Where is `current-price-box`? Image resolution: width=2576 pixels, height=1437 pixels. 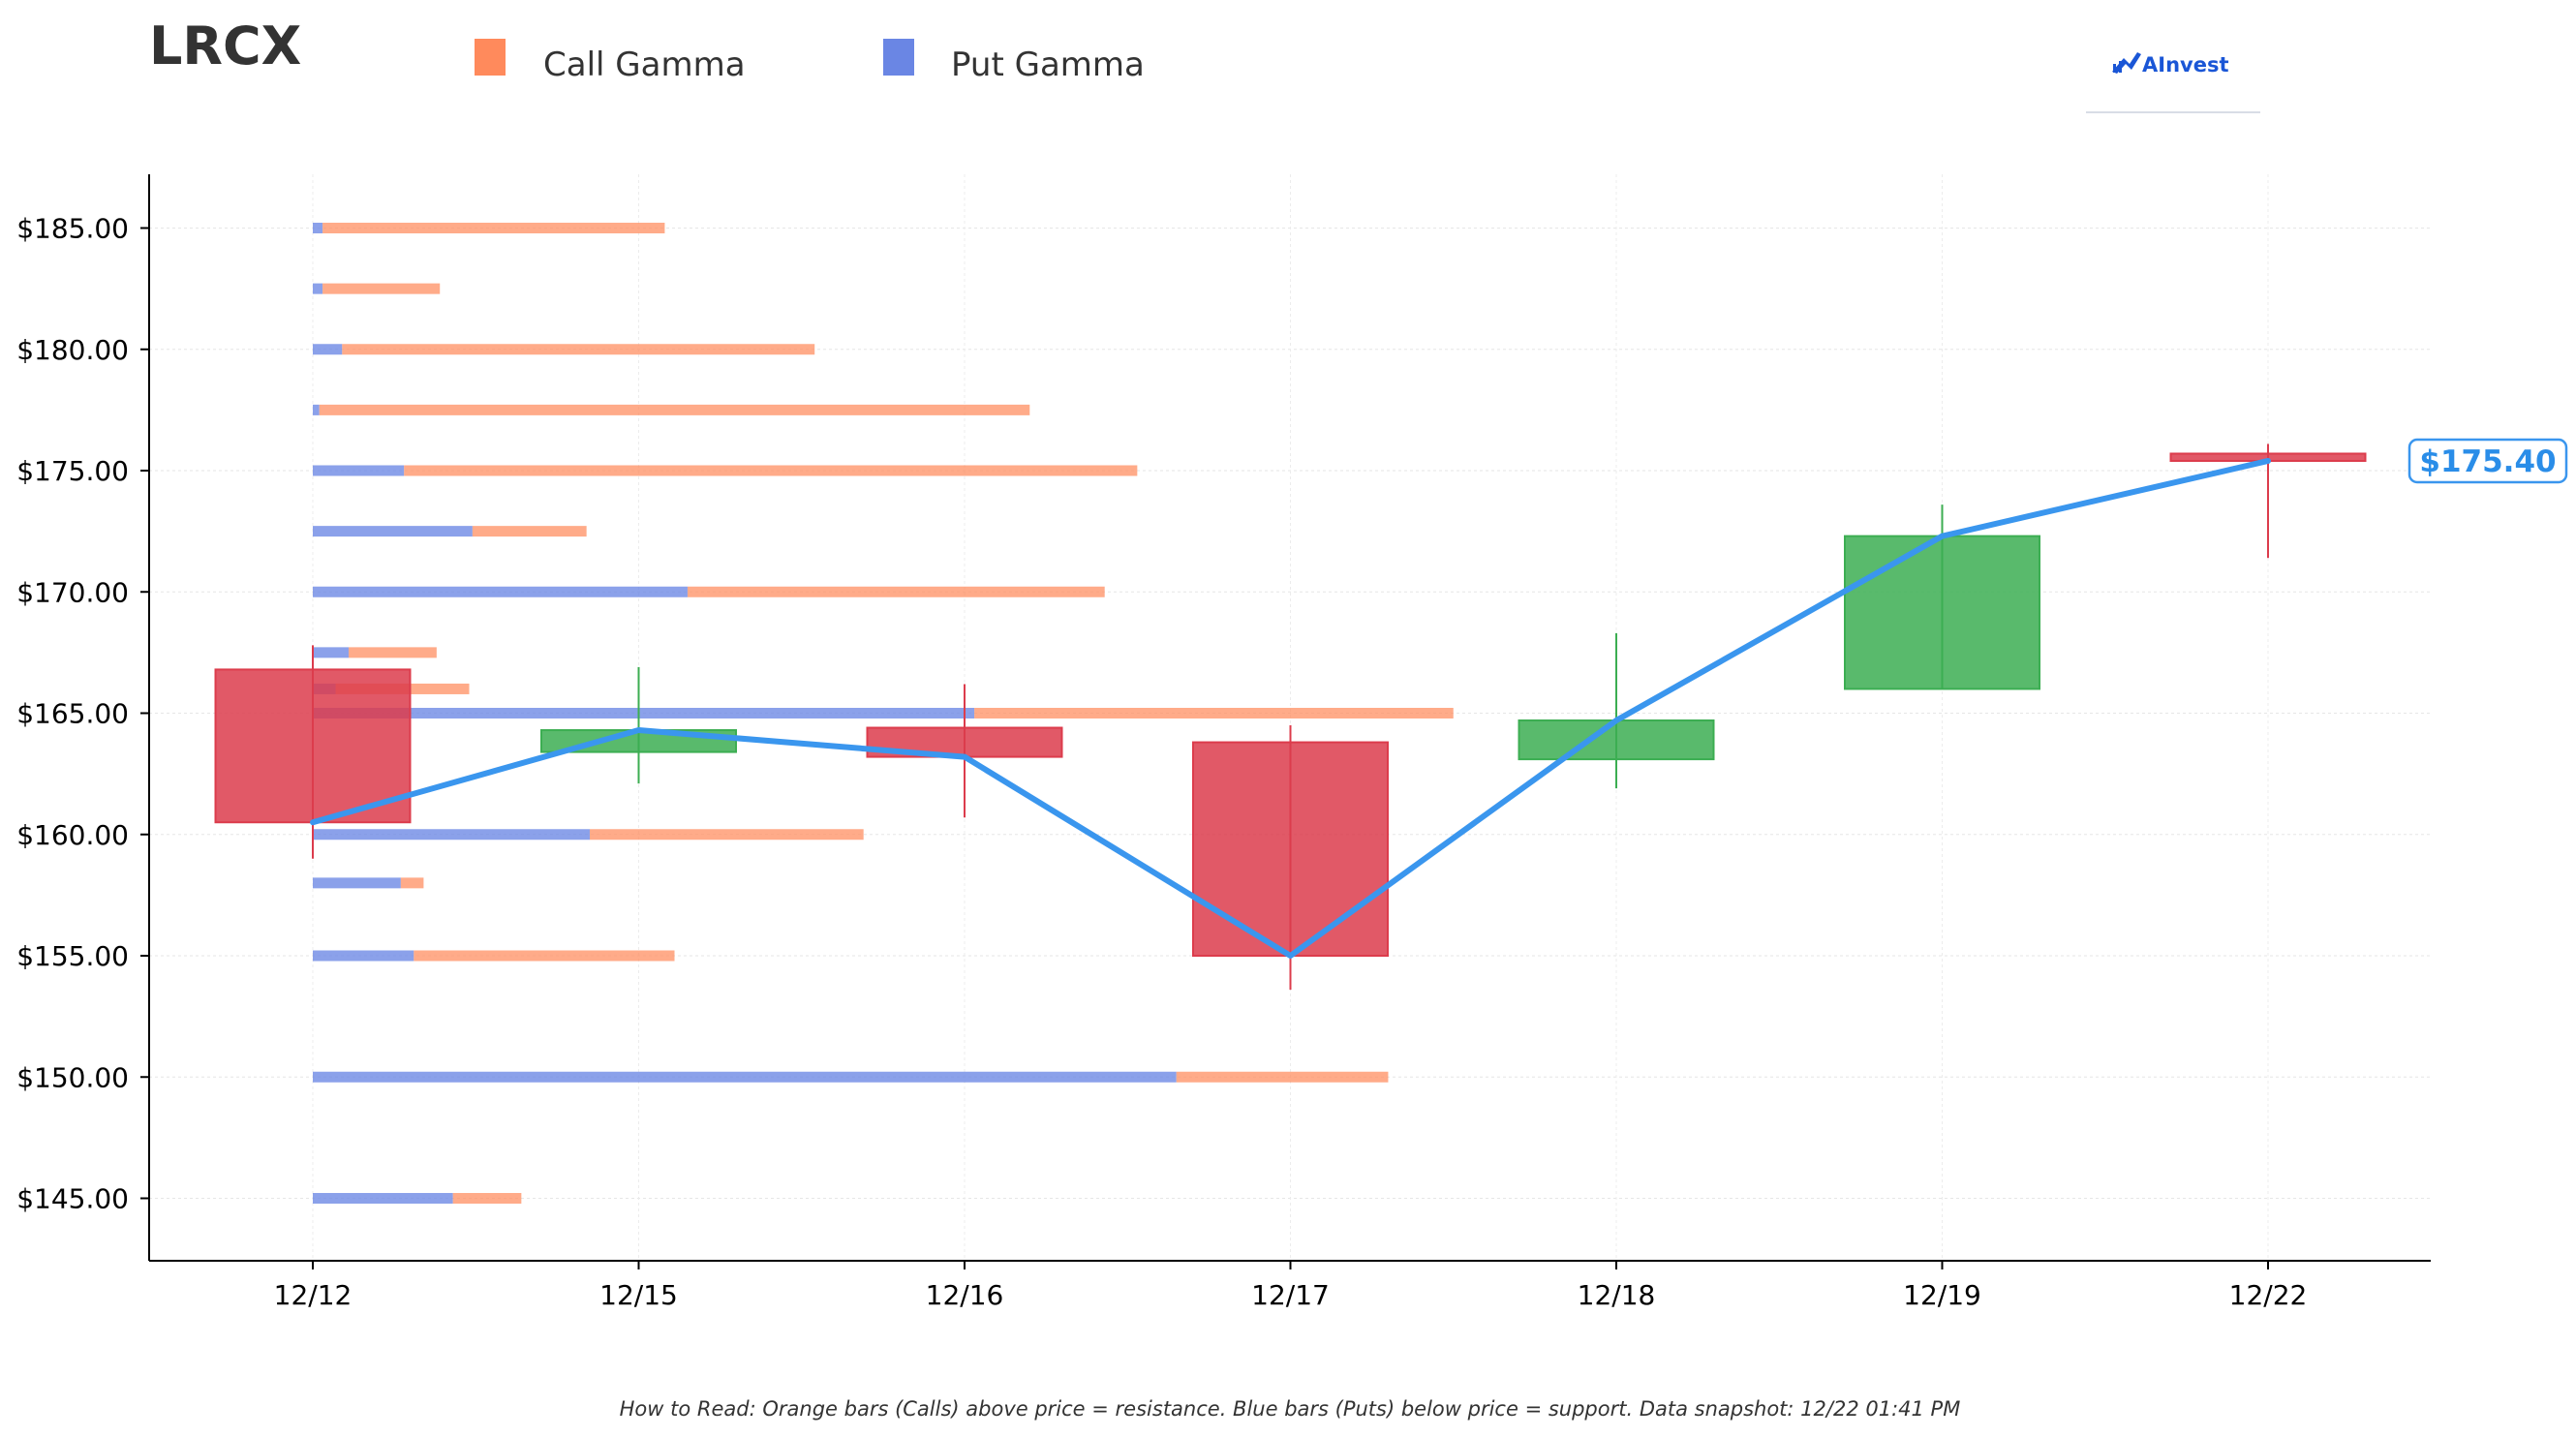
current-price-box is located at coordinates (2487, 461).